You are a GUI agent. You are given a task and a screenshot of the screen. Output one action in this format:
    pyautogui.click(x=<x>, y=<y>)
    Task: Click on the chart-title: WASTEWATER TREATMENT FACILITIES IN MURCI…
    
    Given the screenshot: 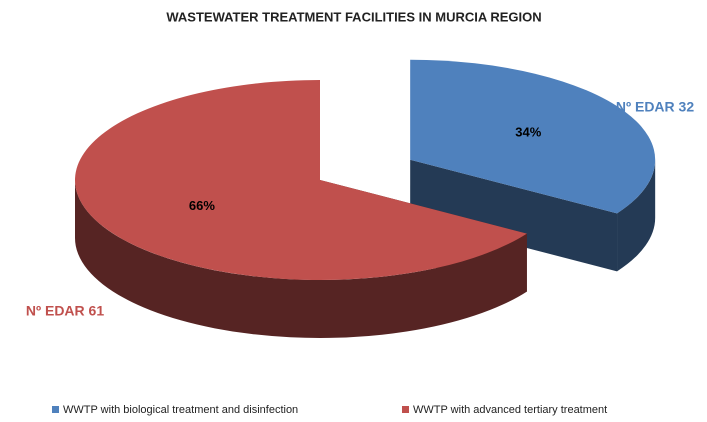 What is the action you would take?
    pyautogui.click(x=353, y=16)
    